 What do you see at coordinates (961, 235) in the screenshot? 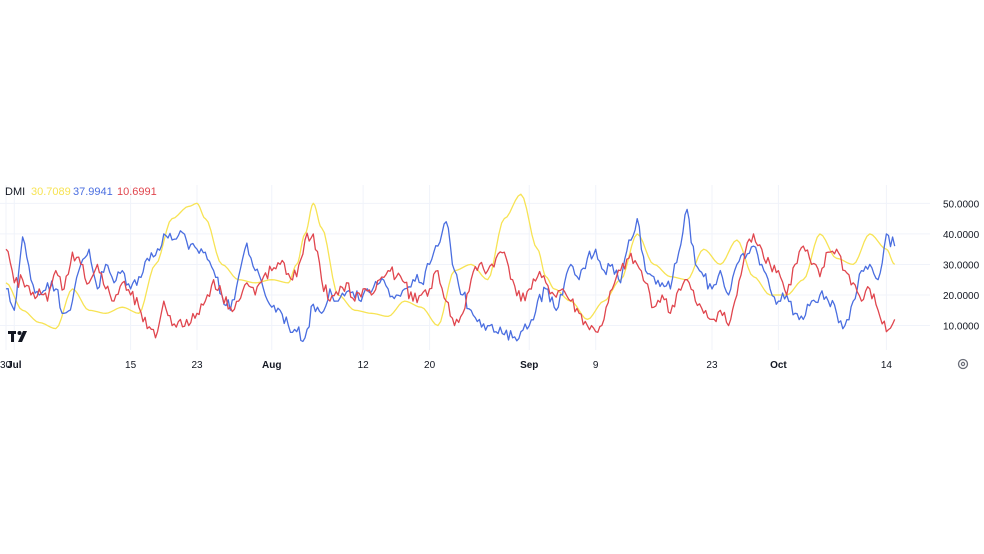
I see `y-tick-label: 40.0000` at bounding box center [961, 235].